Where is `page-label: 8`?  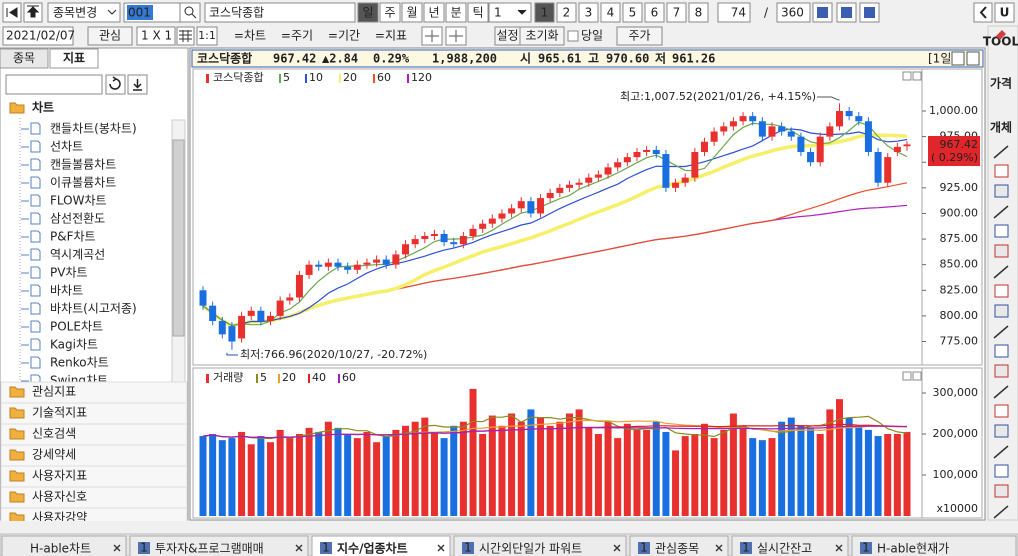
page-label: 8 is located at coordinates (699, 13).